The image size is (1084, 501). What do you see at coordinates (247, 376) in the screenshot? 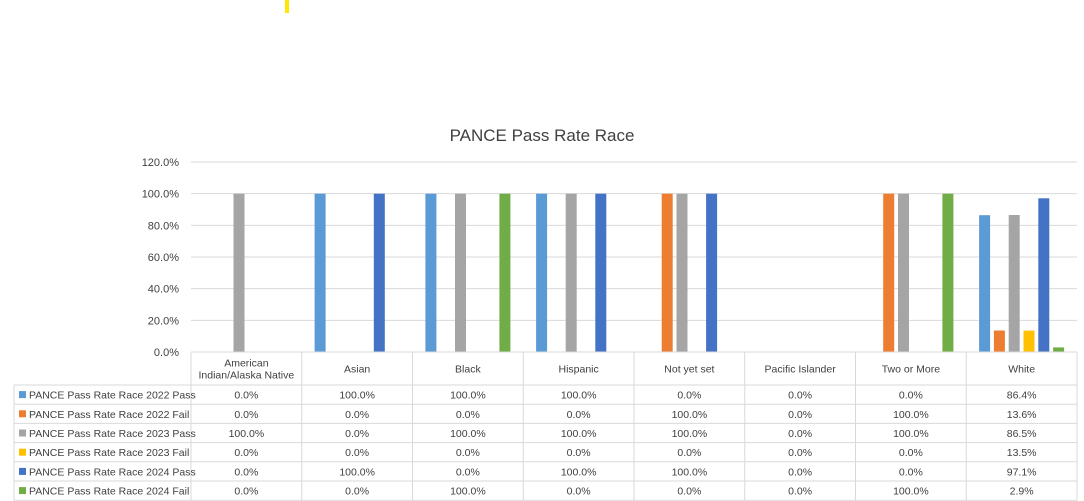
I see `category-label: Indian/Alaska Native` at bounding box center [247, 376].